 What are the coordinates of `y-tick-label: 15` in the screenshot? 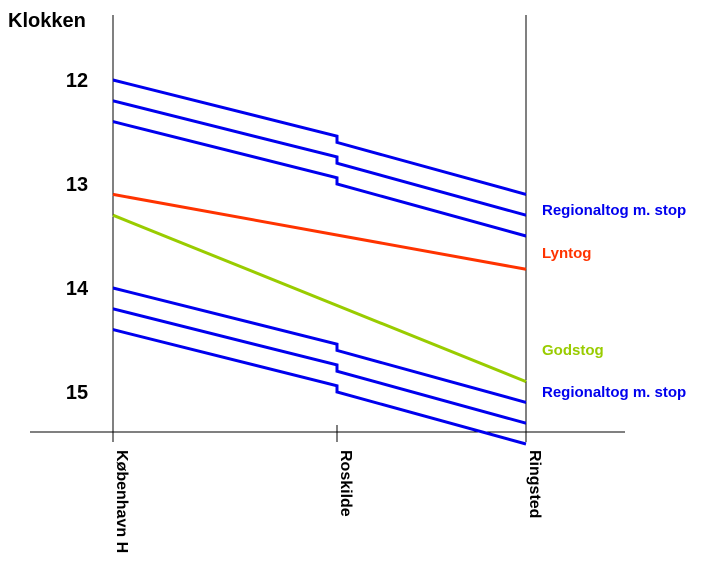 It's located at (77, 393).